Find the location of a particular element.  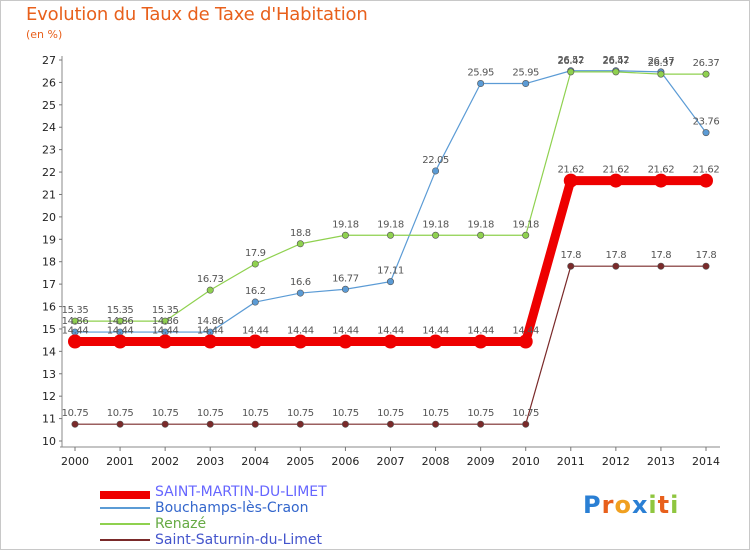

y-tick-label: 25 is located at coordinates (49, 105).